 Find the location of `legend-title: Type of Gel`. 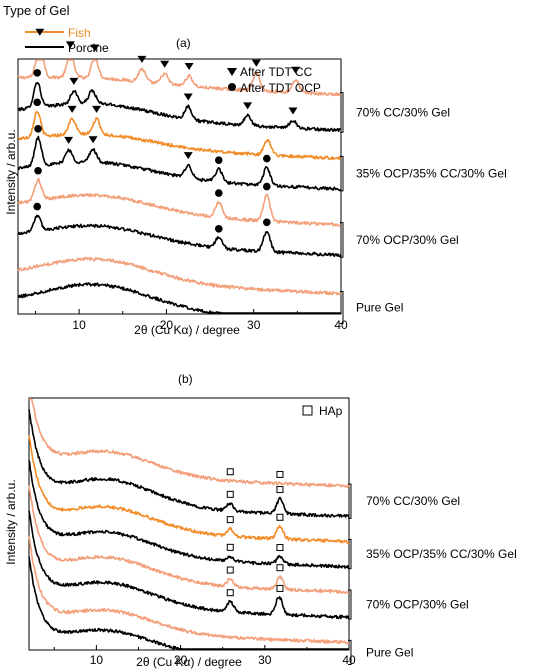

legend-title: Type of Gel is located at coordinates (36, 10).